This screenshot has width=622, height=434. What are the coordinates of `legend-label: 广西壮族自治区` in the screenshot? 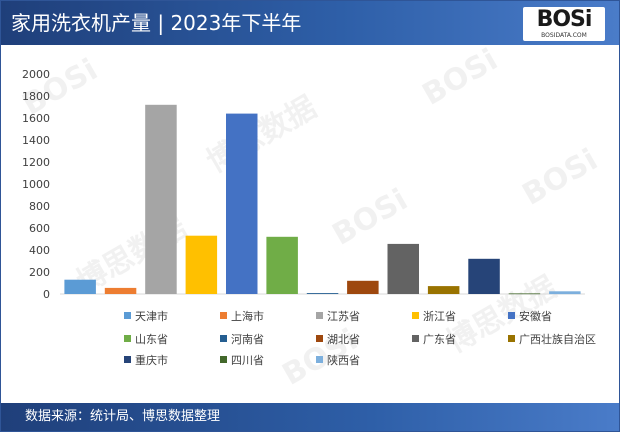 It's located at (557, 339).